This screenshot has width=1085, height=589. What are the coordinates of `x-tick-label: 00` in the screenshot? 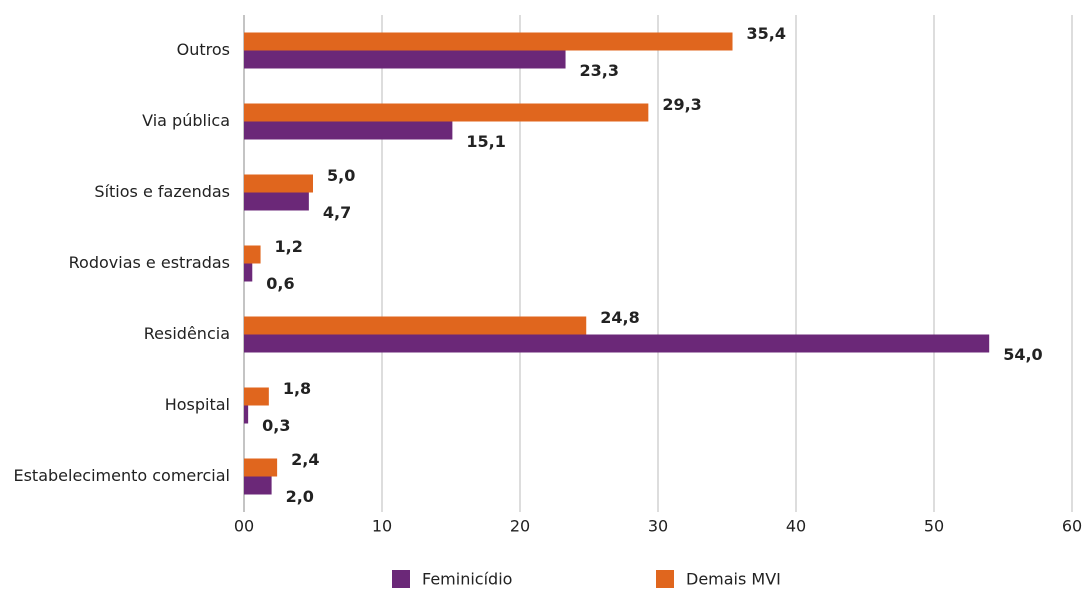 It's located at (244, 526).